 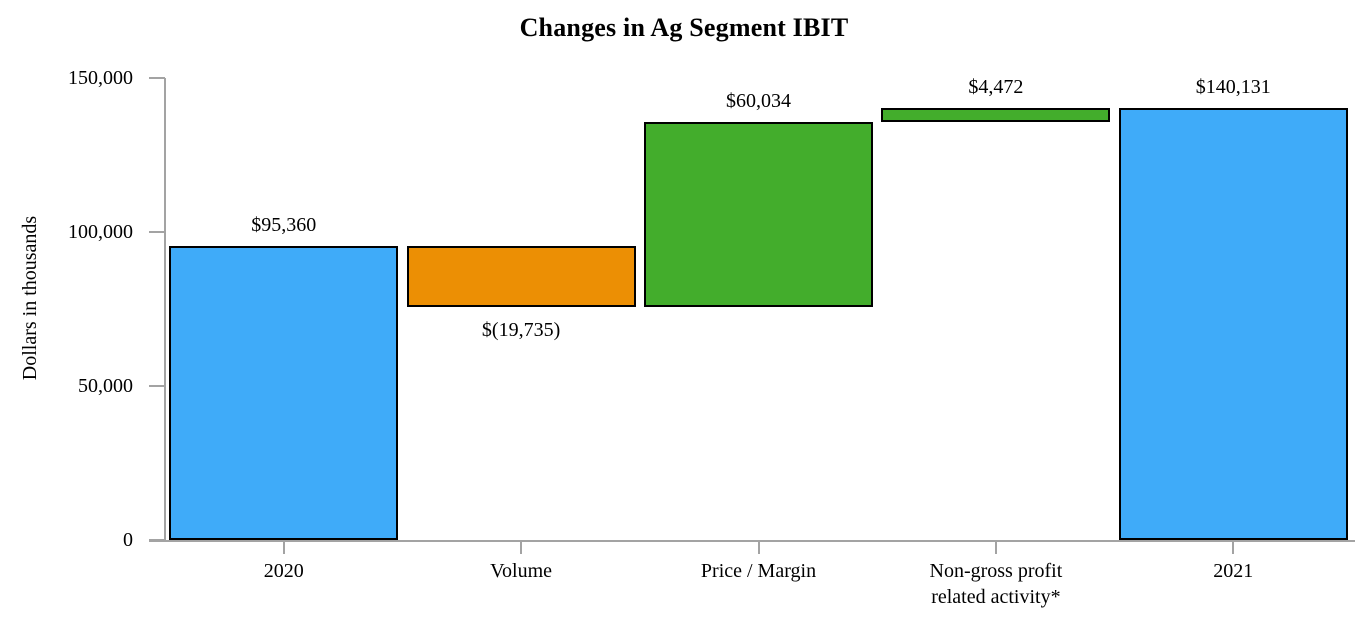 What do you see at coordinates (30, 298) in the screenshot?
I see `y-axis-label: Dollars in thousands` at bounding box center [30, 298].